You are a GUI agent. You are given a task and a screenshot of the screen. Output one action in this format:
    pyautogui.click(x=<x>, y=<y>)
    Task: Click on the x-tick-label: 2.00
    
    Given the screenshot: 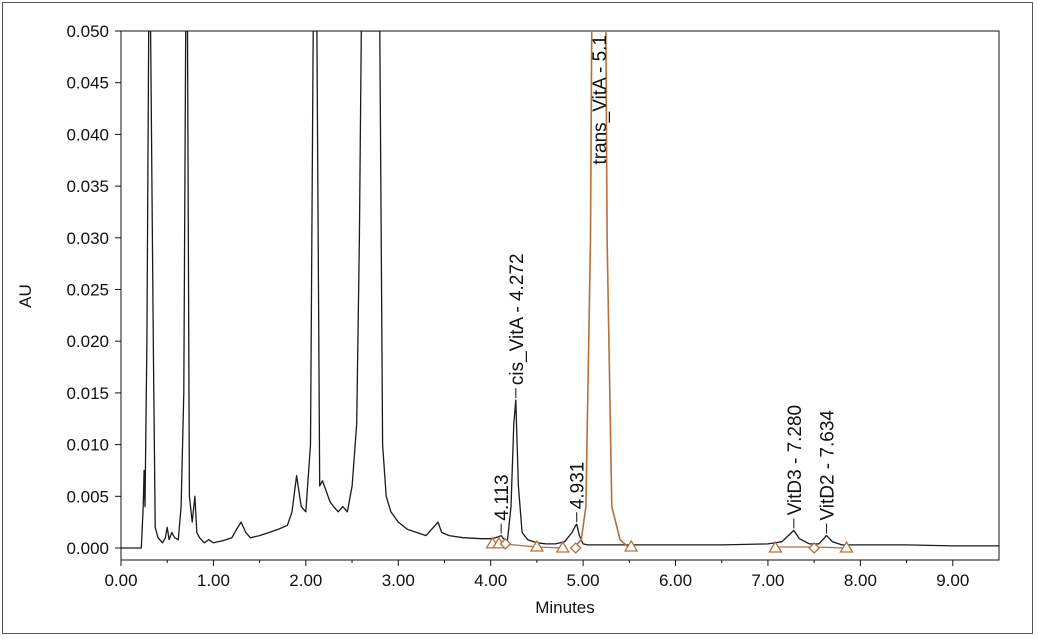 What is the action you would take?
    pyautogui.click(x=305, y=580)
    